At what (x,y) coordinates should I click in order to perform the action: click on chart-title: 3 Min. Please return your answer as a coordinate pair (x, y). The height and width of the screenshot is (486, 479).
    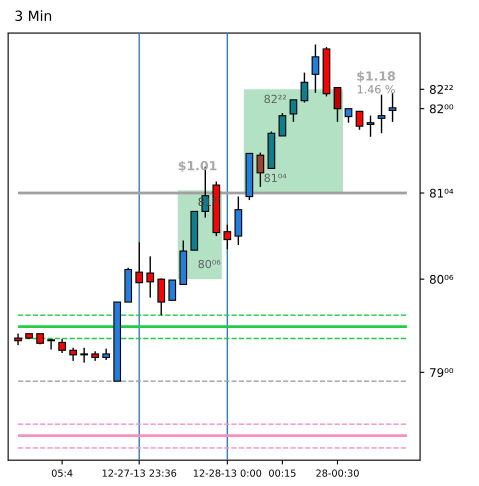
    Looking at the image, I should click on (33, 16).